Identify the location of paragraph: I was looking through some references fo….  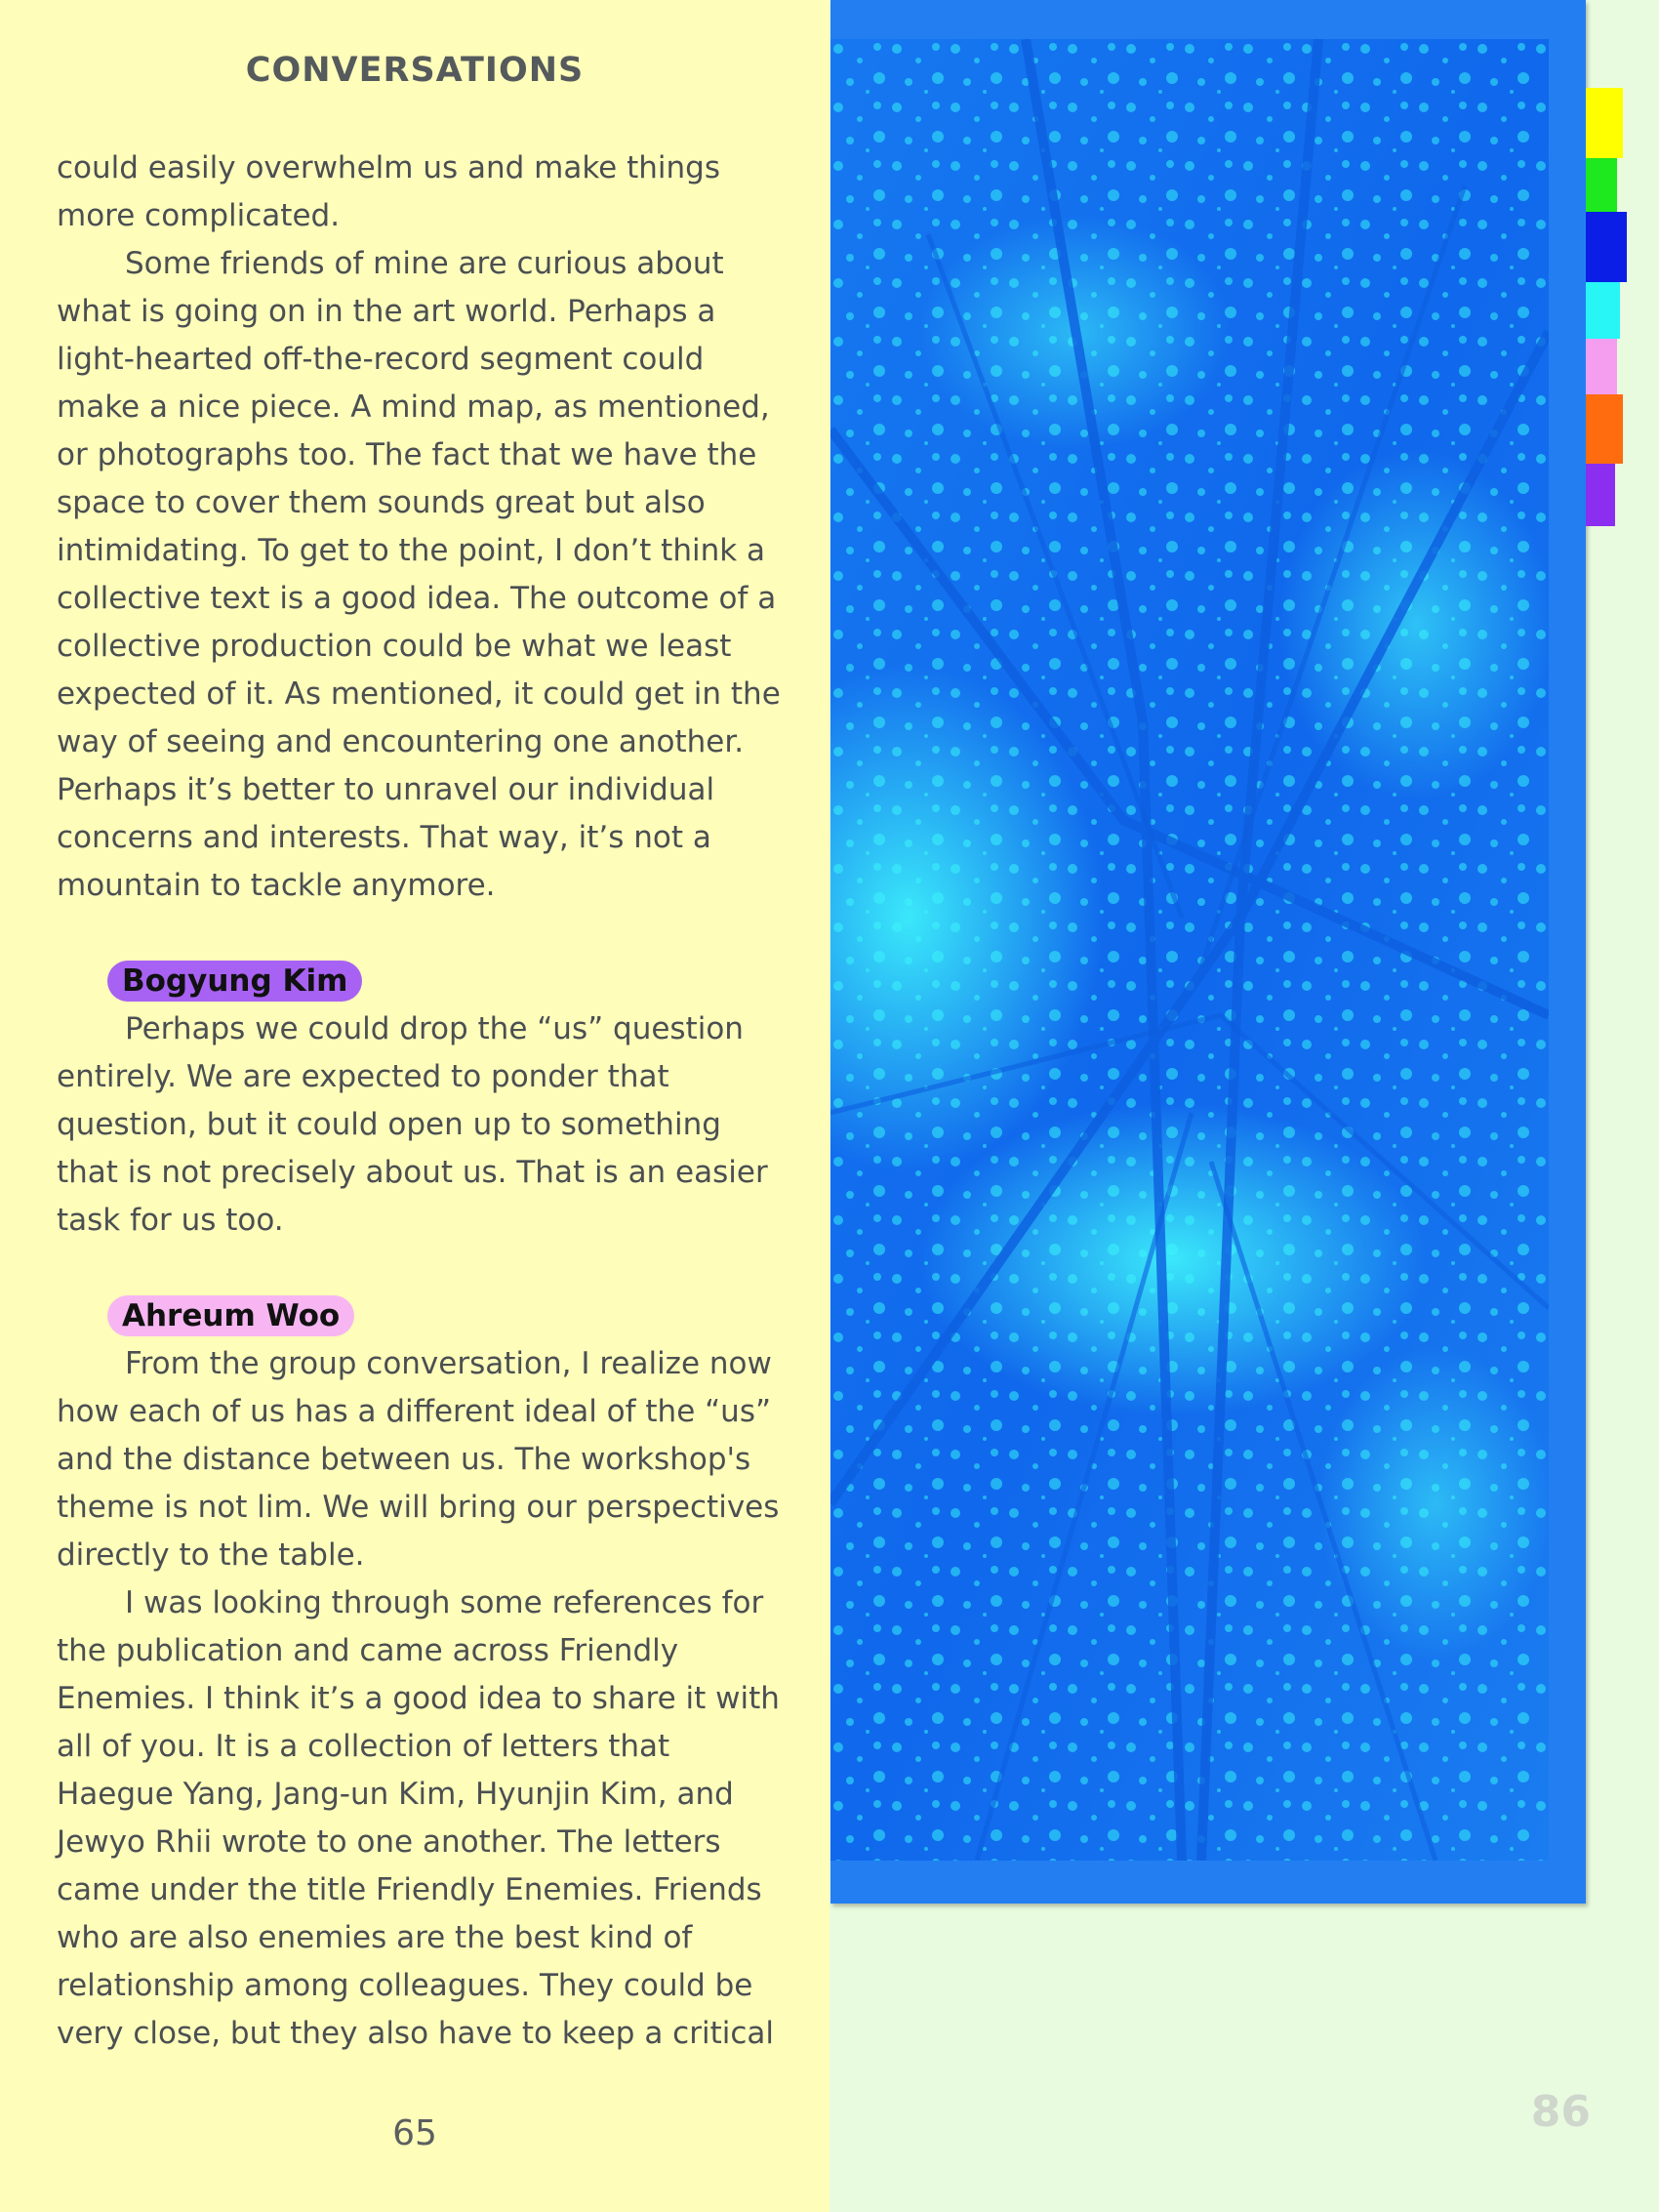
(418, 1818).